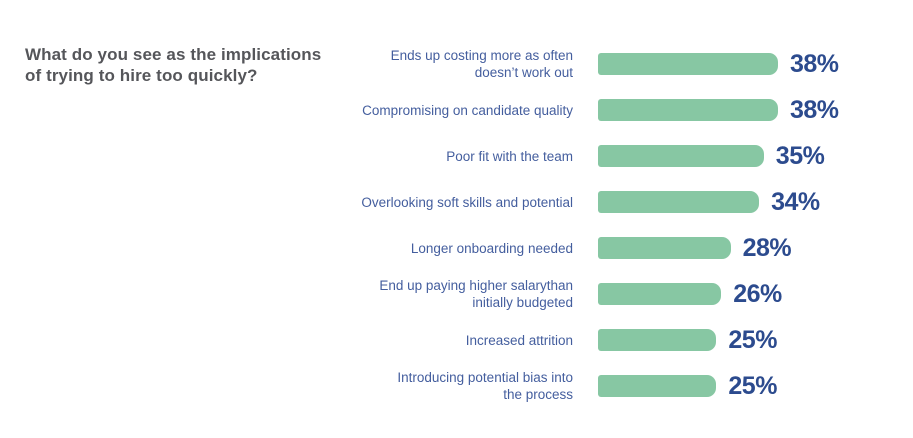 The image size is (913, 438). I want to click on bar-area: 35%, so click(711, 156).